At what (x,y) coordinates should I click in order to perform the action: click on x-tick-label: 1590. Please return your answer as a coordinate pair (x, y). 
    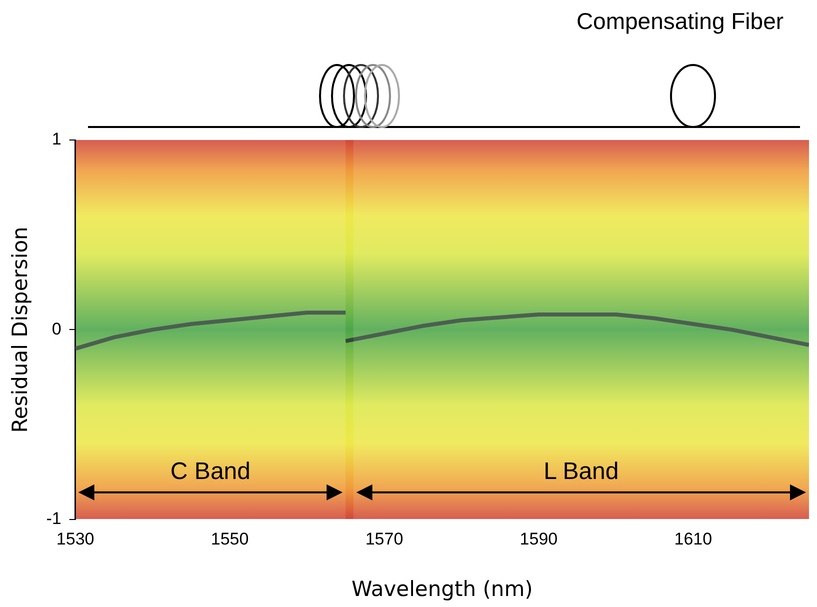
    Looking at the image, I should click on (539, 538).